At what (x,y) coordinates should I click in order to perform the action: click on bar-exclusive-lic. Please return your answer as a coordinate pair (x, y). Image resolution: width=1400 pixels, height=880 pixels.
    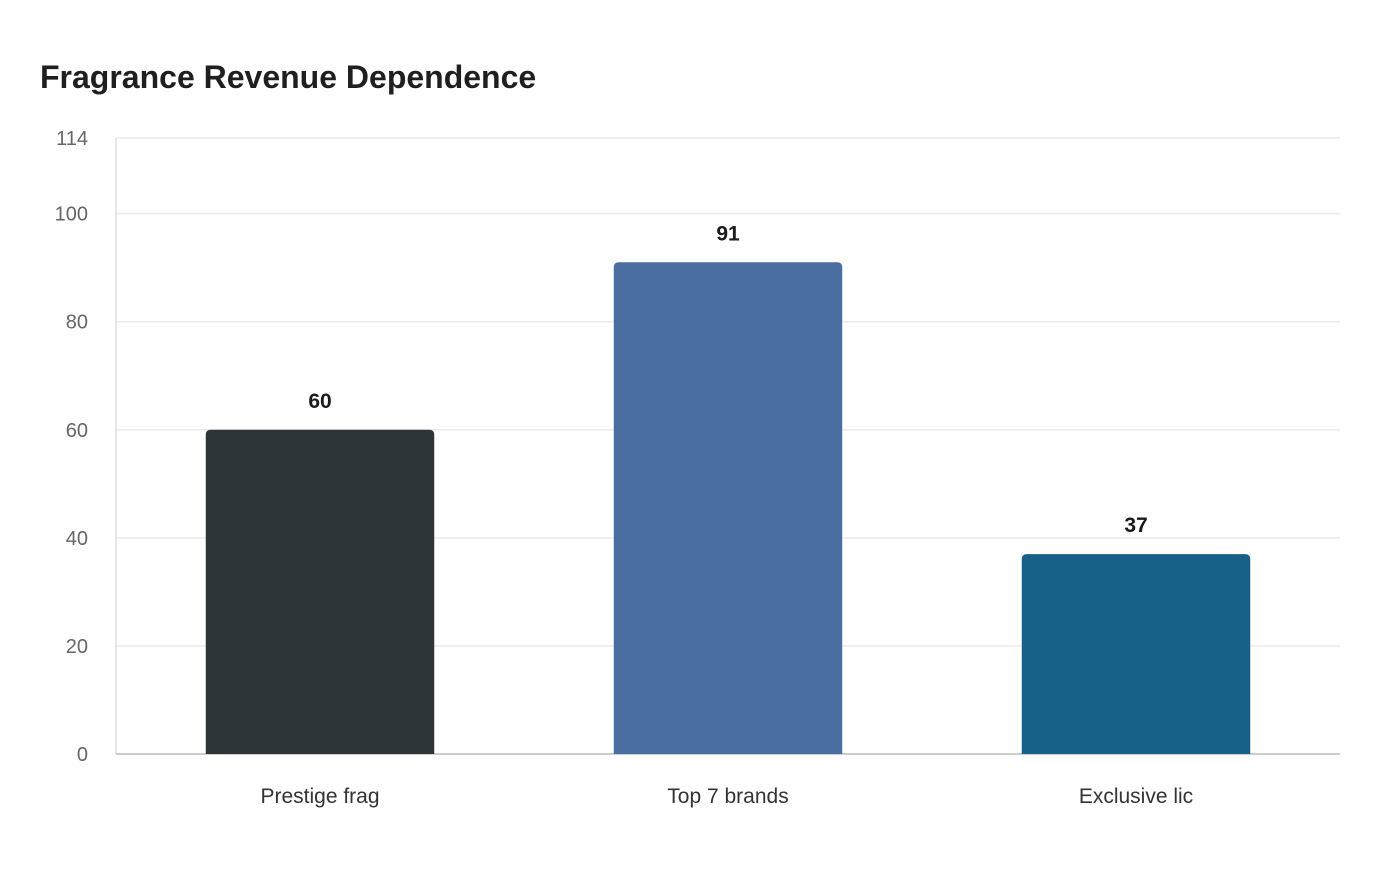
    Looking at the image, I should click on (1136, 654).